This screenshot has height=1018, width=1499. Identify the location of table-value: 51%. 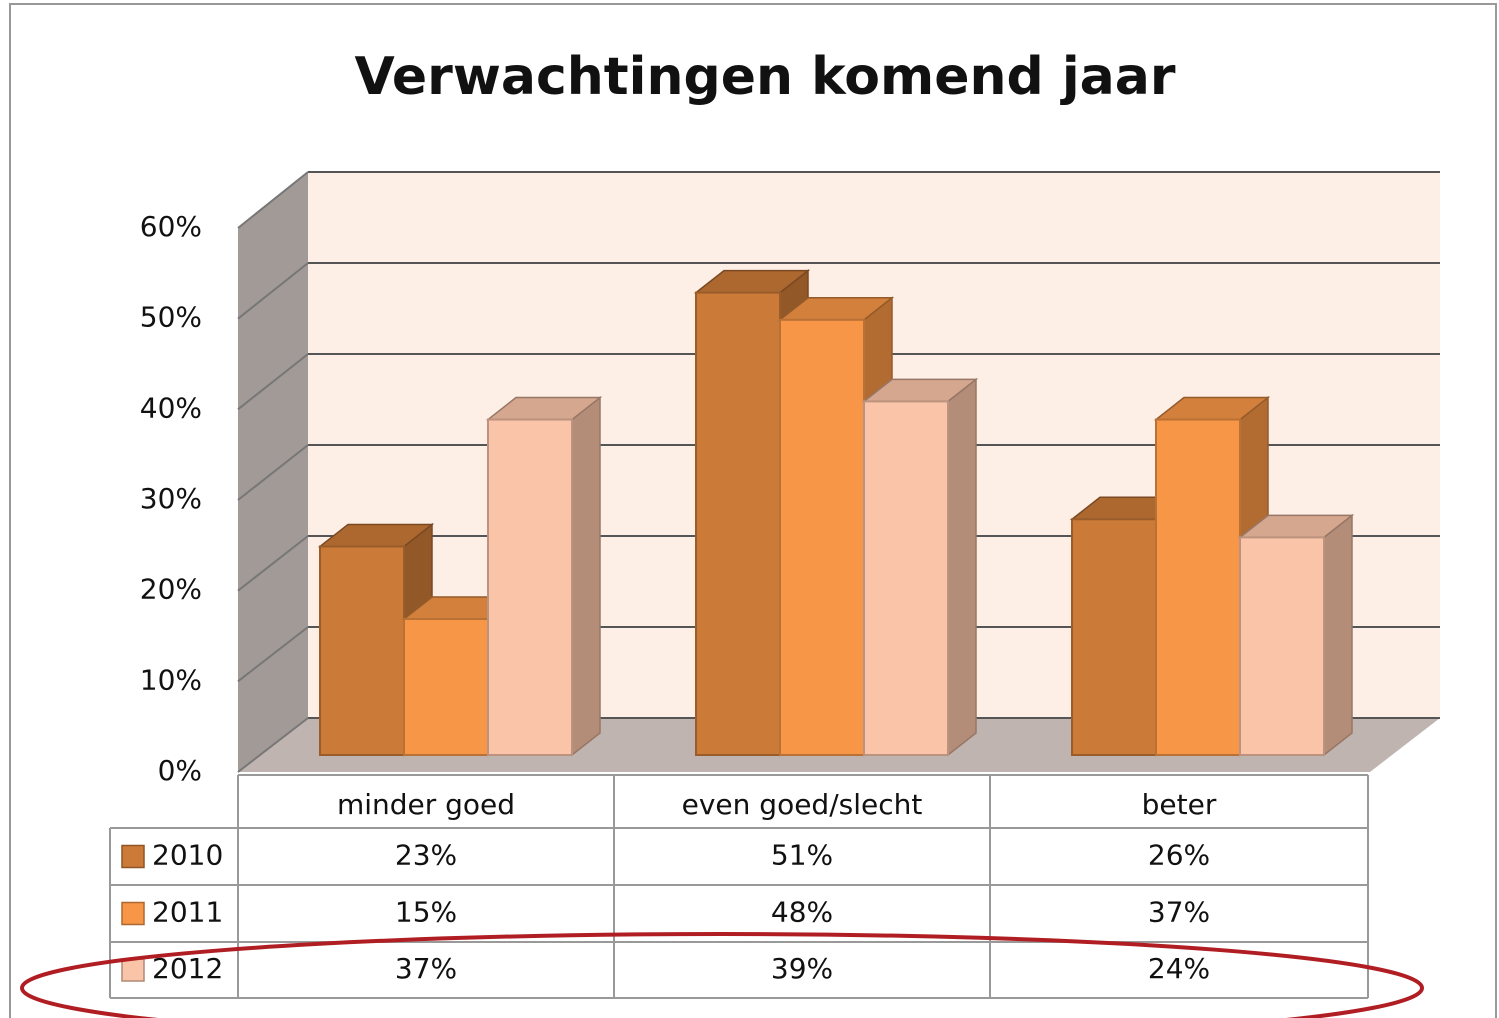
(802, 855).